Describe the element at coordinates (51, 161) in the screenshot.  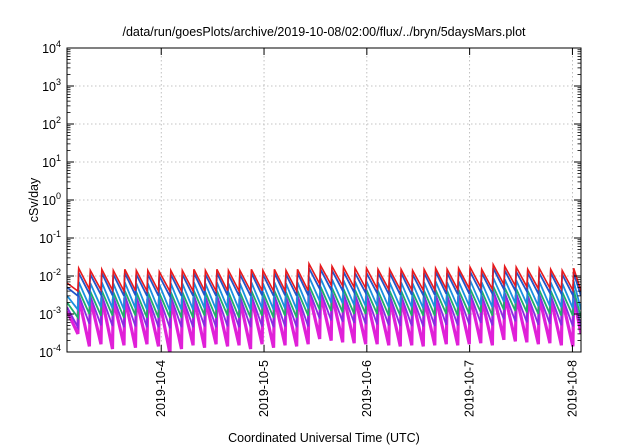
I see `y-tick-label: 10¹` at that location.